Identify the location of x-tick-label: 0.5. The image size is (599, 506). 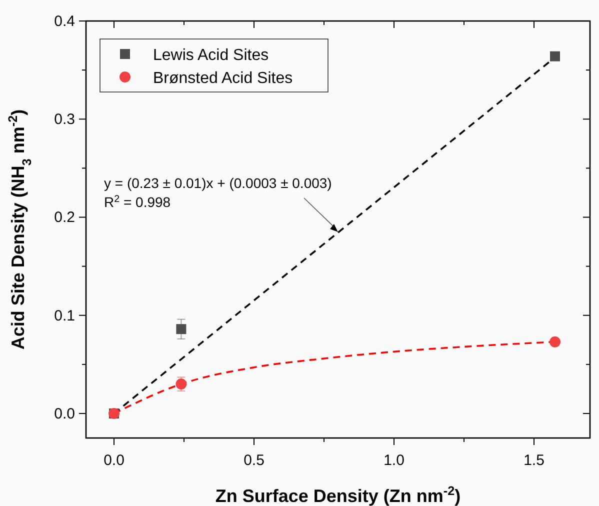
(254, 460).